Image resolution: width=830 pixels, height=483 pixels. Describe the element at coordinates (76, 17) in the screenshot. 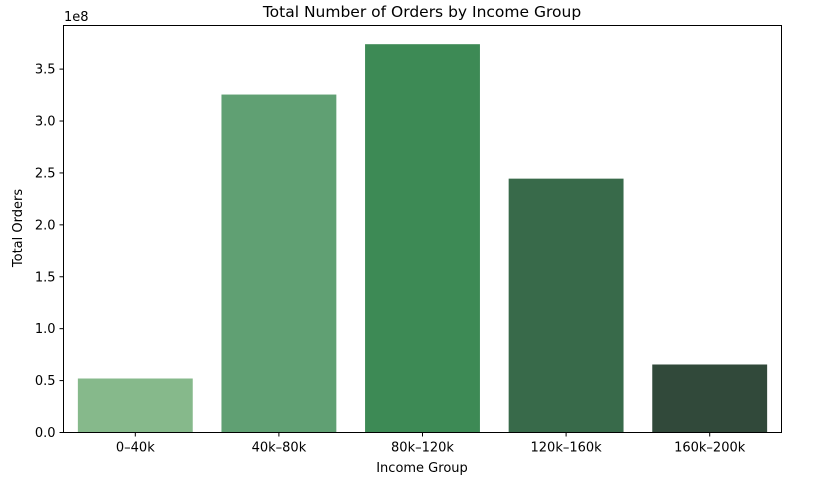

I see `y-offset-label: 1e8` at that location.